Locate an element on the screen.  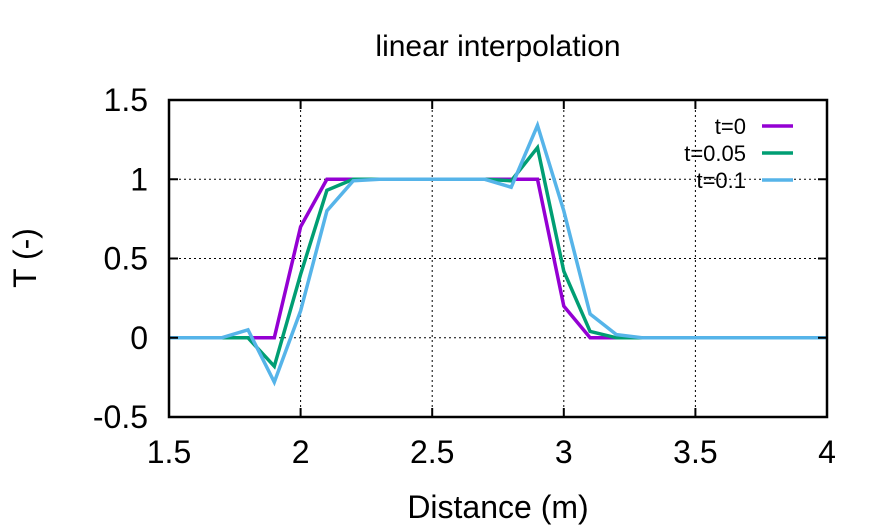
y-tick-labels: -0.5 0 0.5 1 1.5 is located at coordinates (120, 258).